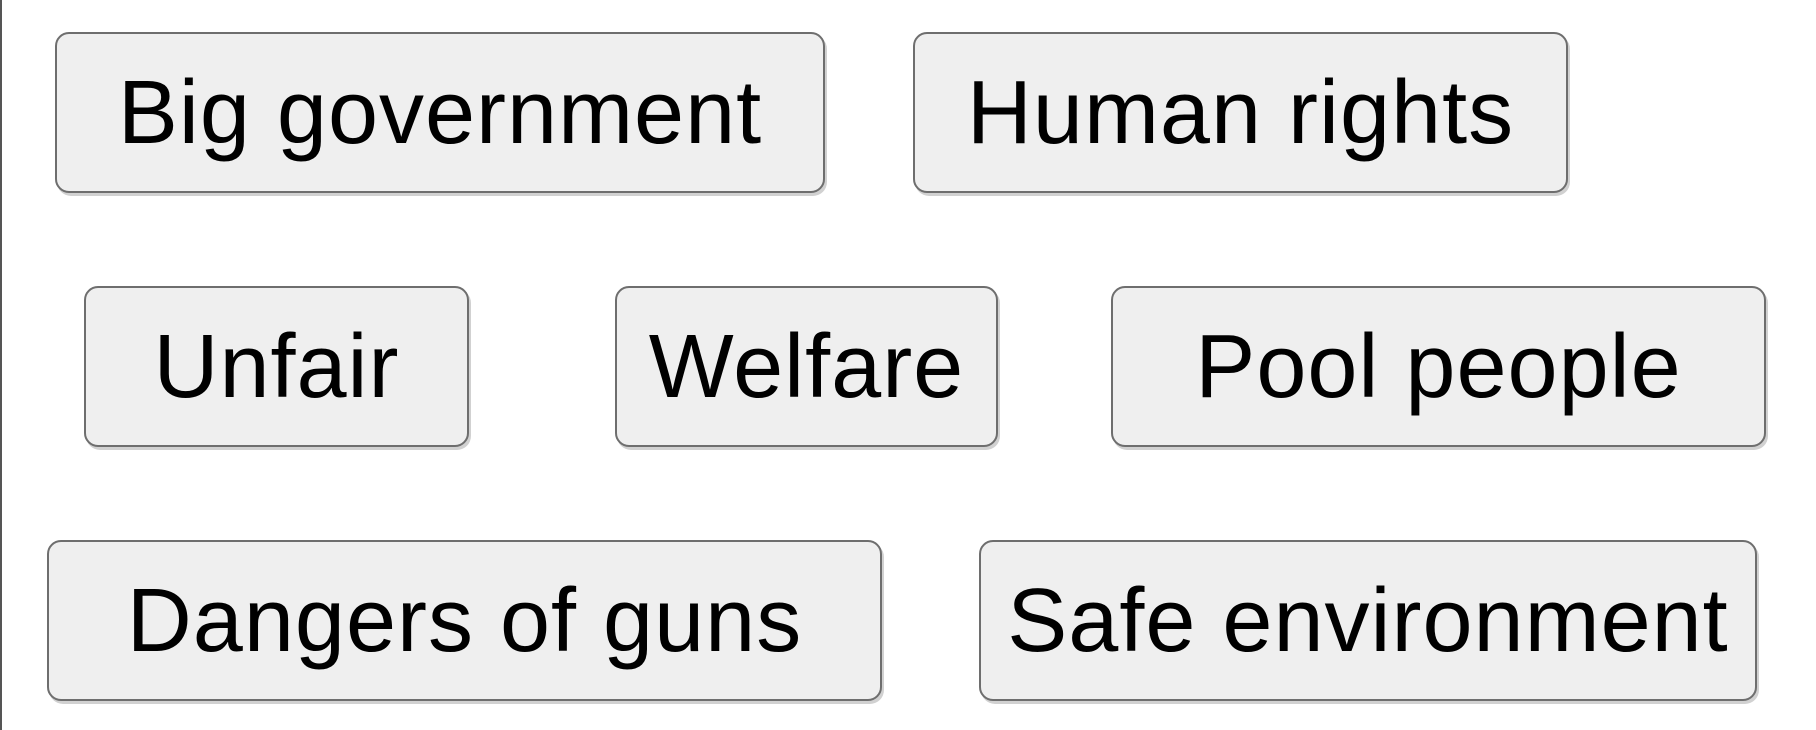 The image size is (1816, 730). I want to click on left-border-line, so click(1, 365).